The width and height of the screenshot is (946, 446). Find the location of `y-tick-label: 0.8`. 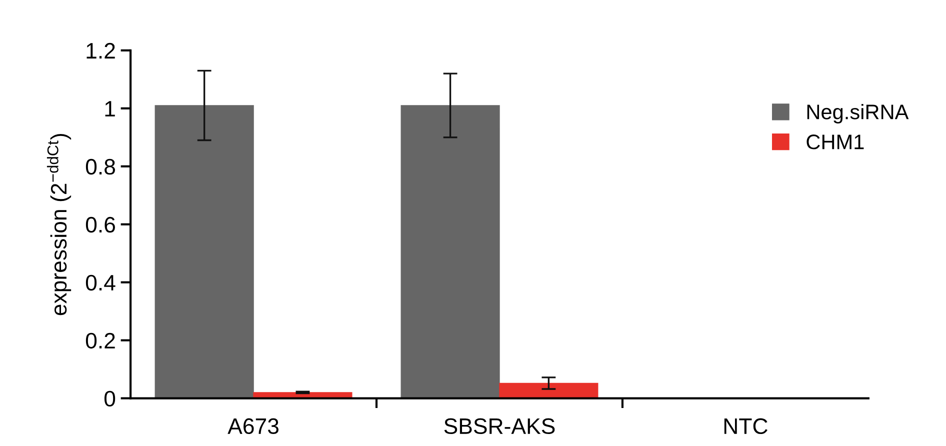

y-tick-label: 0.8 is located at coordinates (100, 166).